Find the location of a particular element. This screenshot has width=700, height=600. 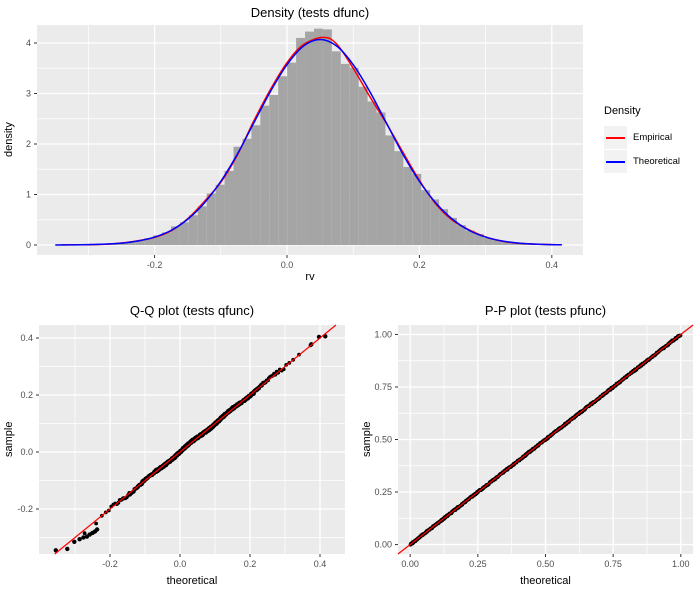

theoretical-line-swatch is located at coordinates (615, 161).